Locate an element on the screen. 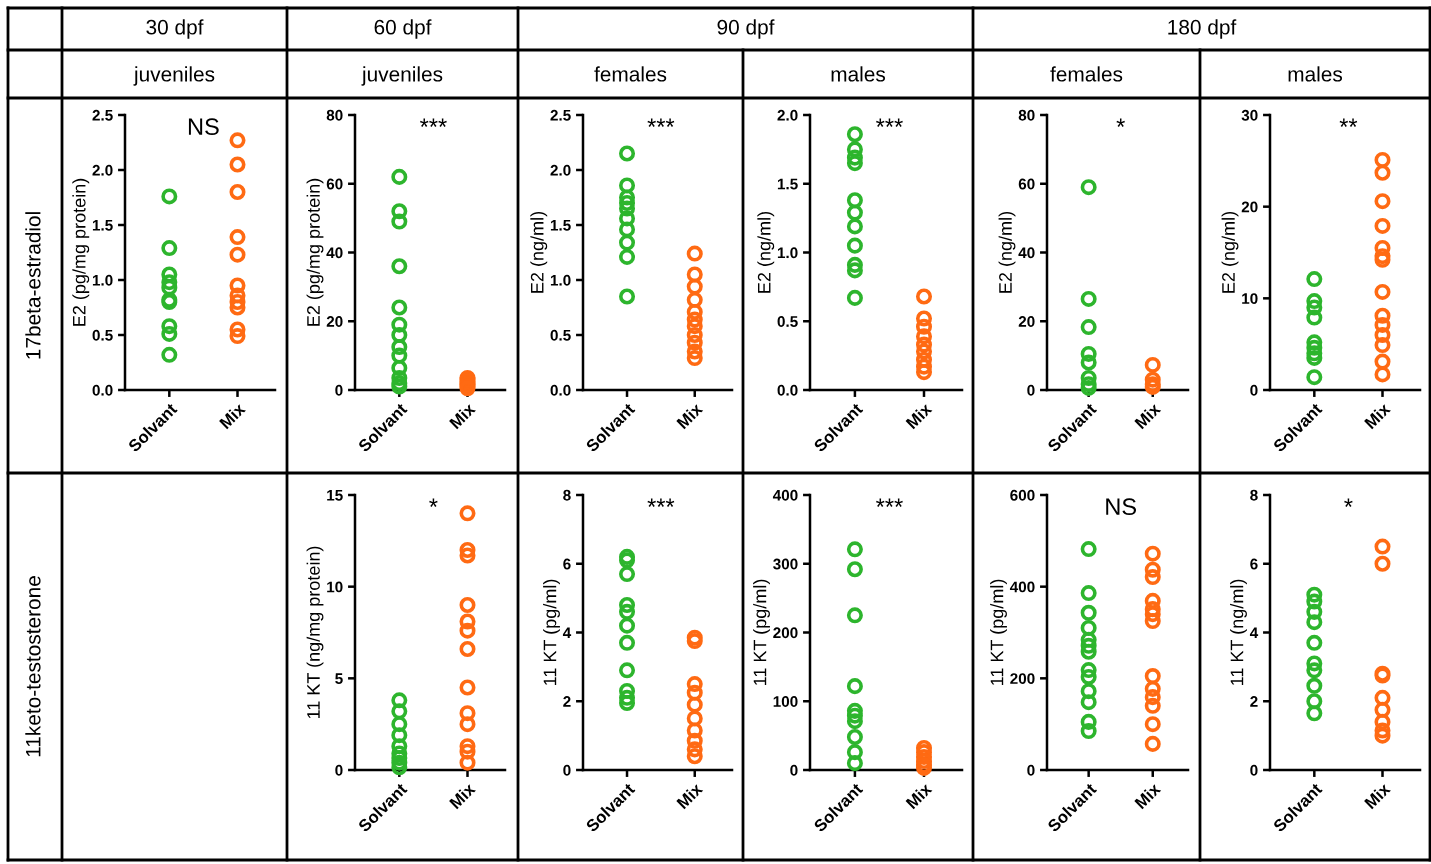  y-tick-label: 600 is located at coordinates (1022, 495).